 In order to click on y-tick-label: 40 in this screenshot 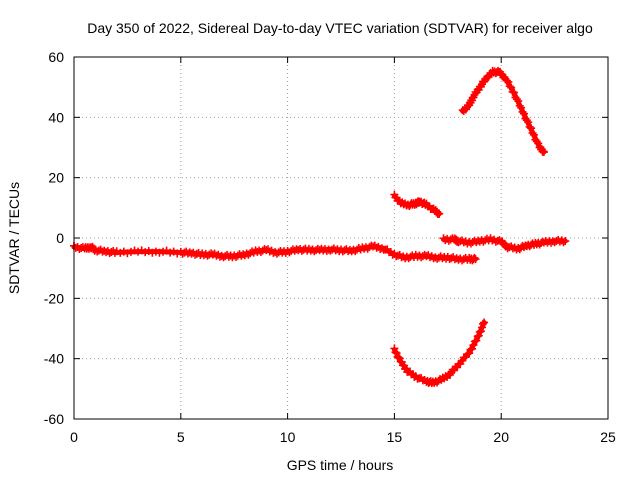, I will do `click(56, 117)`.